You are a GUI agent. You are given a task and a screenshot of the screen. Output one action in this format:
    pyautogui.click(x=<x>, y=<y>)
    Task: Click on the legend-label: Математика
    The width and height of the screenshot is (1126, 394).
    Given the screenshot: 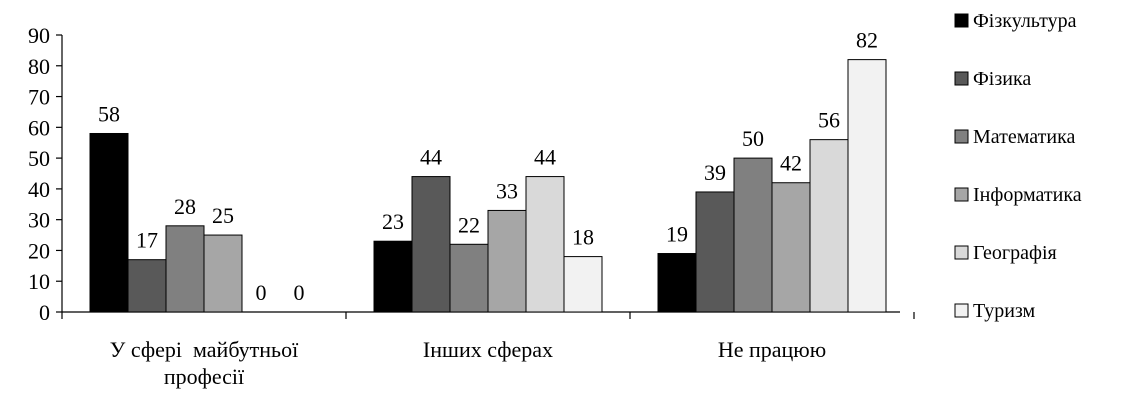 What is the action you would take?
    pyautogui.click(x=1024, y=137)
    